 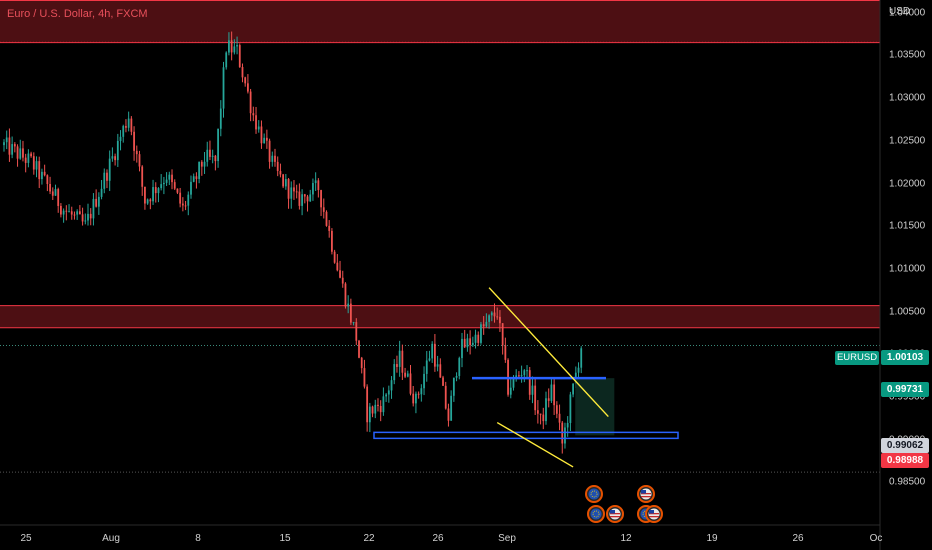 What do you see at coordinates (615, 517) in the screenshot?
I see `us-stripe` at bounding box center [615, 517].